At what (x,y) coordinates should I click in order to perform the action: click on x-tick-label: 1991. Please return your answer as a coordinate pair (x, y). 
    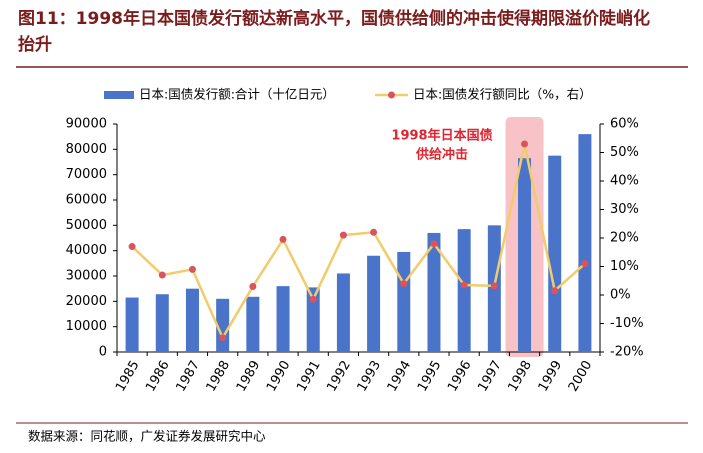
    Looking at the image, I should click on (309, 376).